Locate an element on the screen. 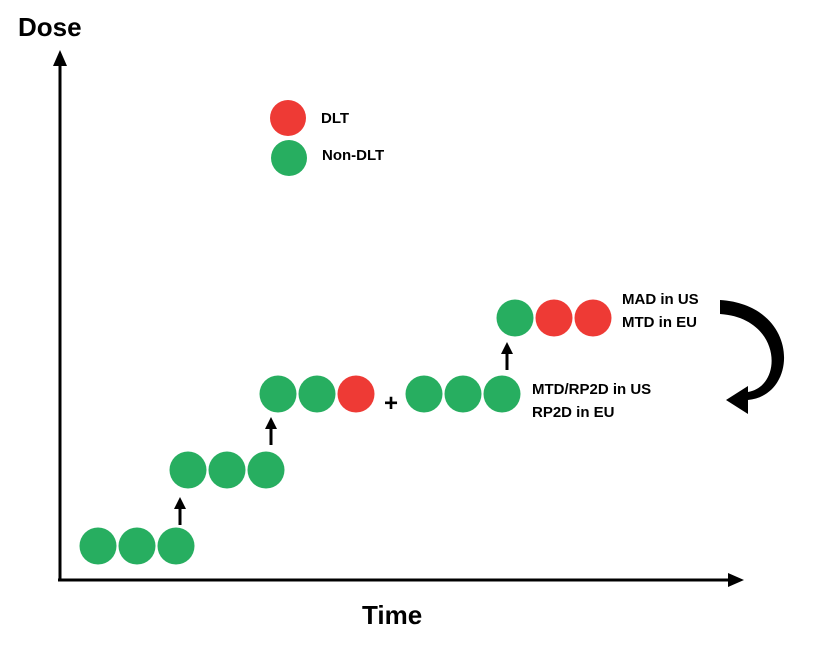  mad-mtd-line1: MAD in US is located at coordinates (660, 299).